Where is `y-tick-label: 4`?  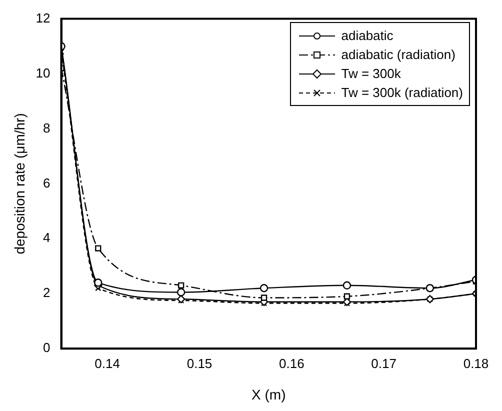
y-tick-label: 4 is located at coordinates (46, 238).